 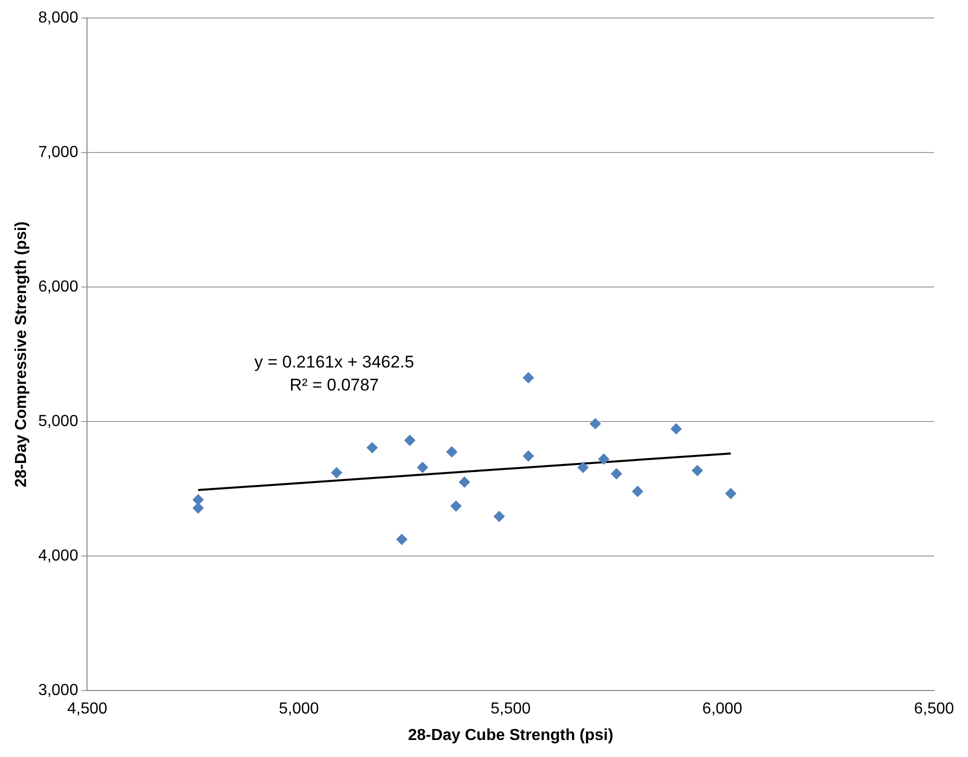 I want to click on y-tick-label: 6,000, so click(x=58, y=287).